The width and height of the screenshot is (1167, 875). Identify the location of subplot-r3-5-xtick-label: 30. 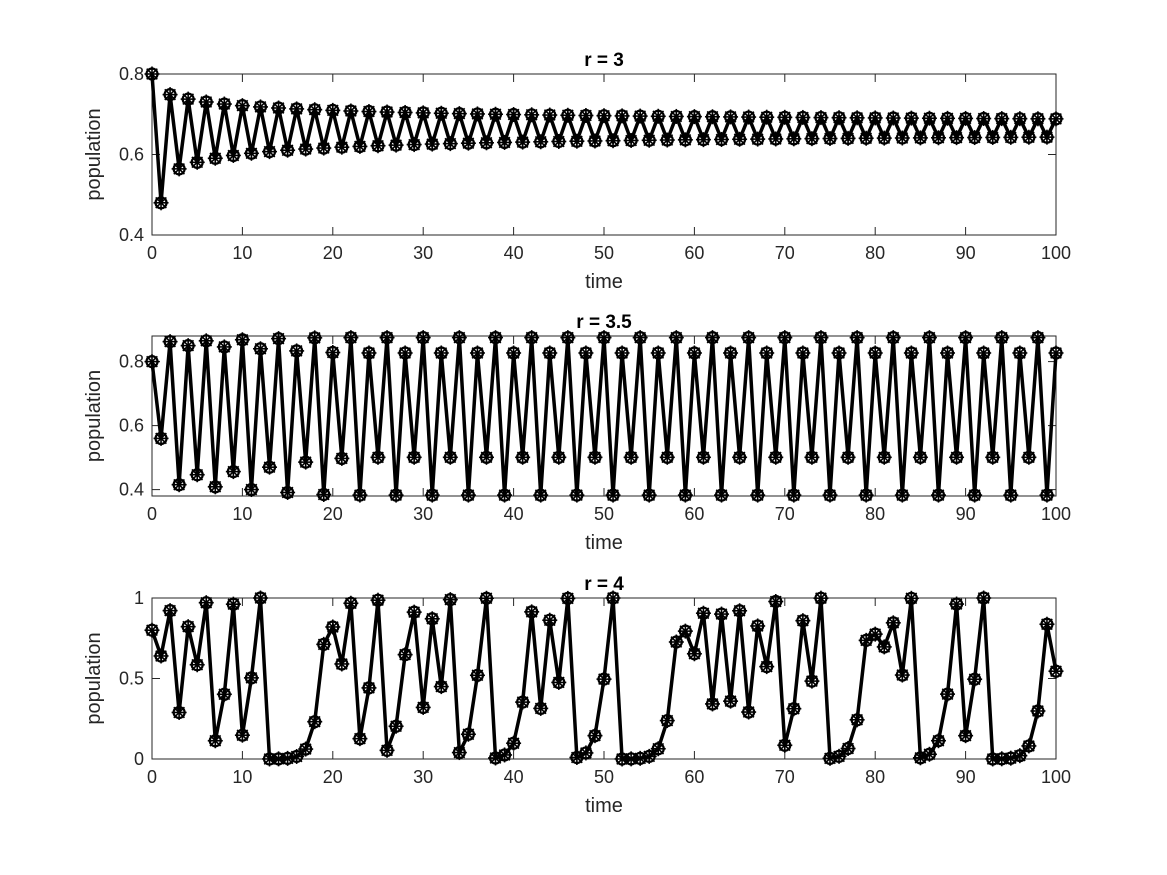
(423, 514).